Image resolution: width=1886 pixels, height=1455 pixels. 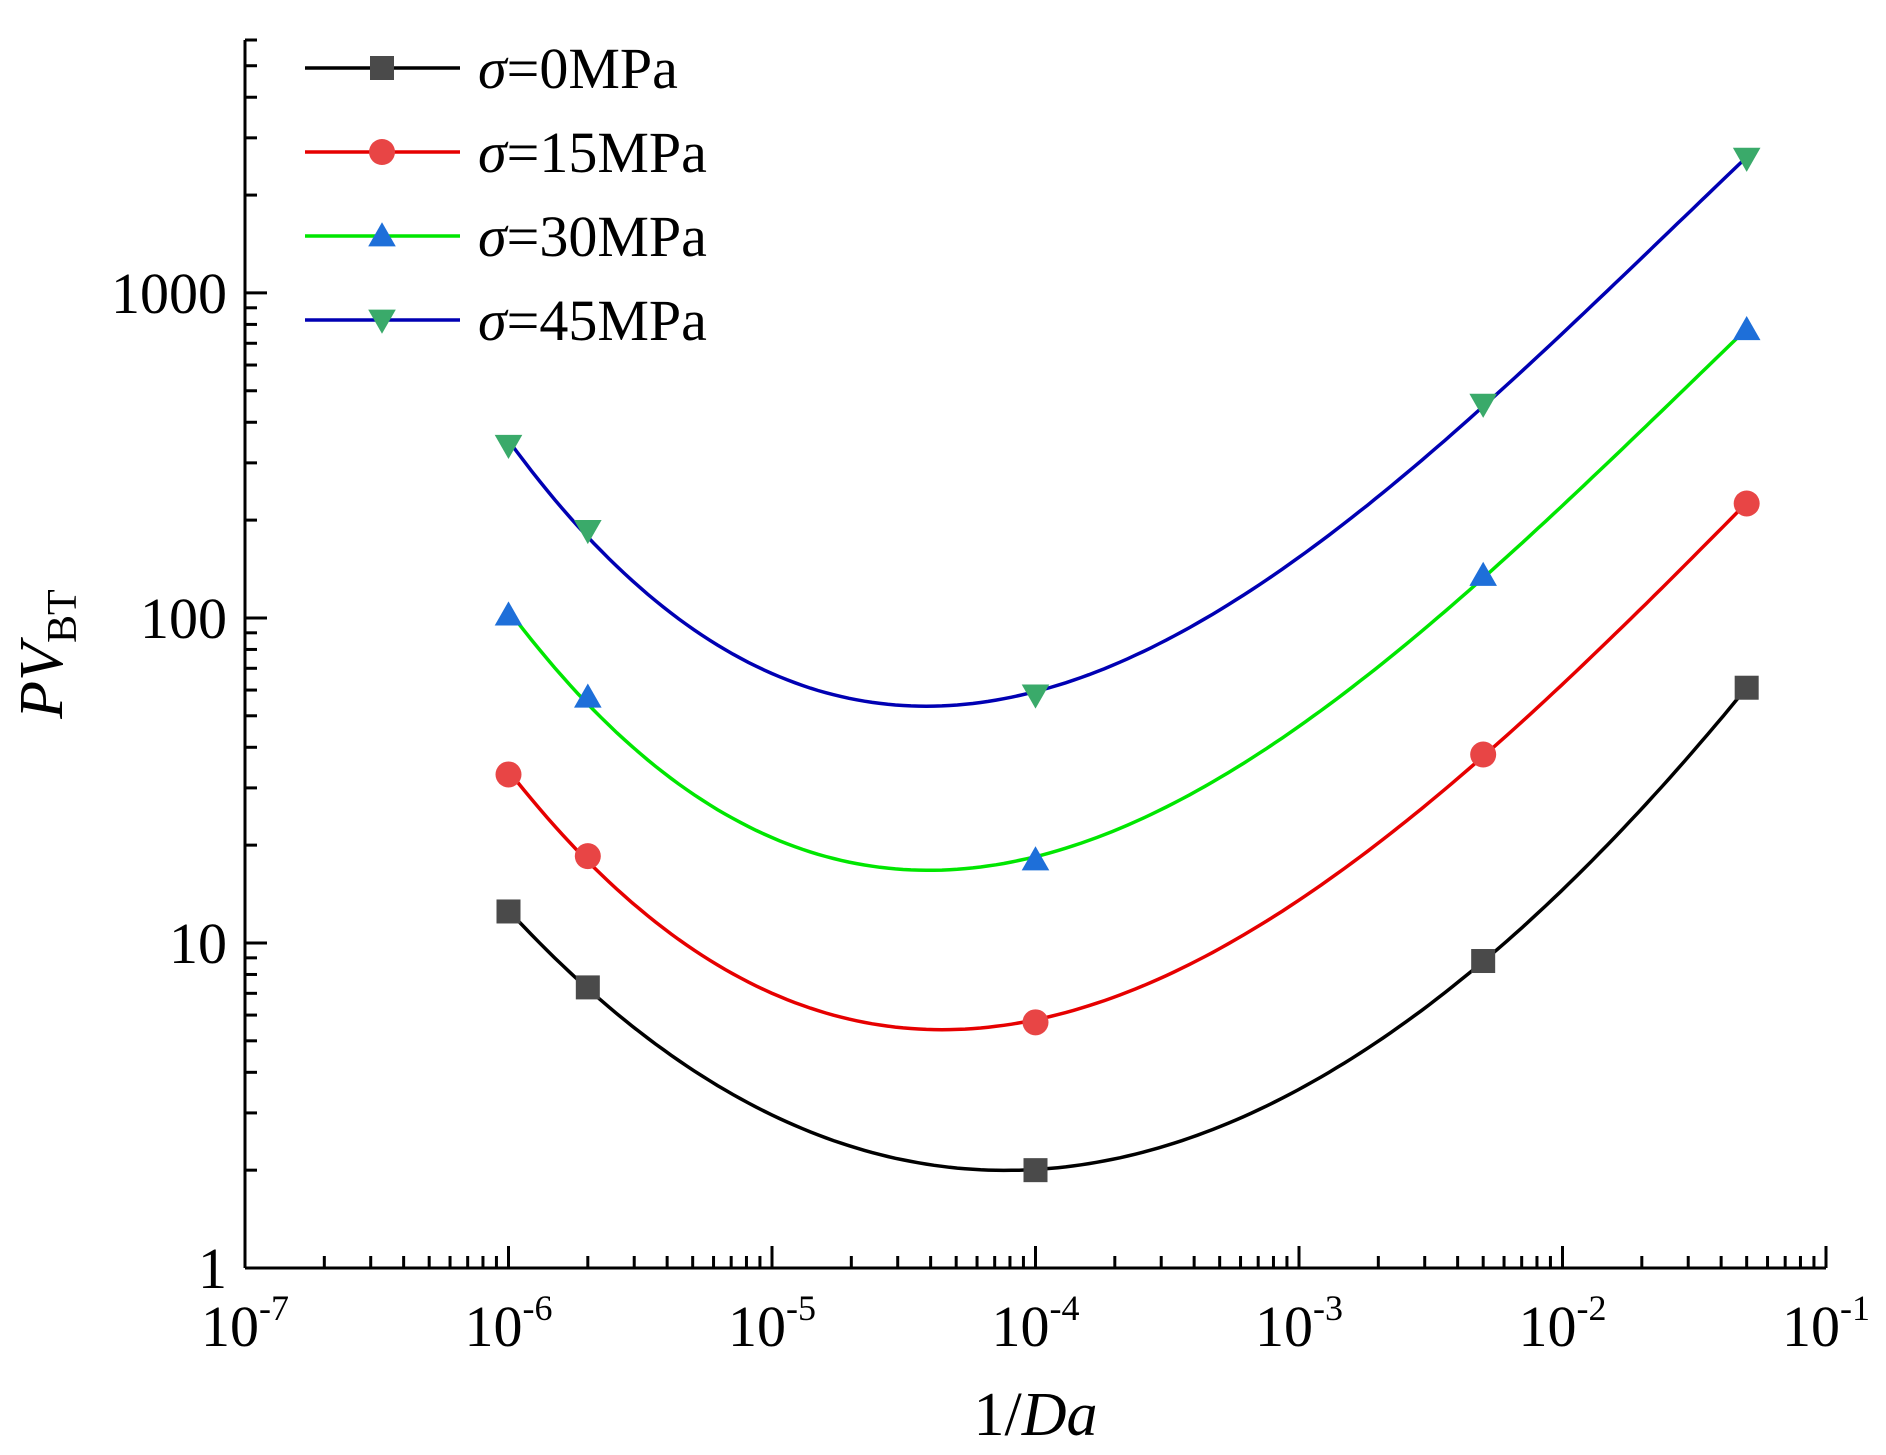 What do you see at coordinates (1563, 1323) in the screenshot?
I see `x-tick-label: 10⁻²` at bounding box center [1563, 1323].